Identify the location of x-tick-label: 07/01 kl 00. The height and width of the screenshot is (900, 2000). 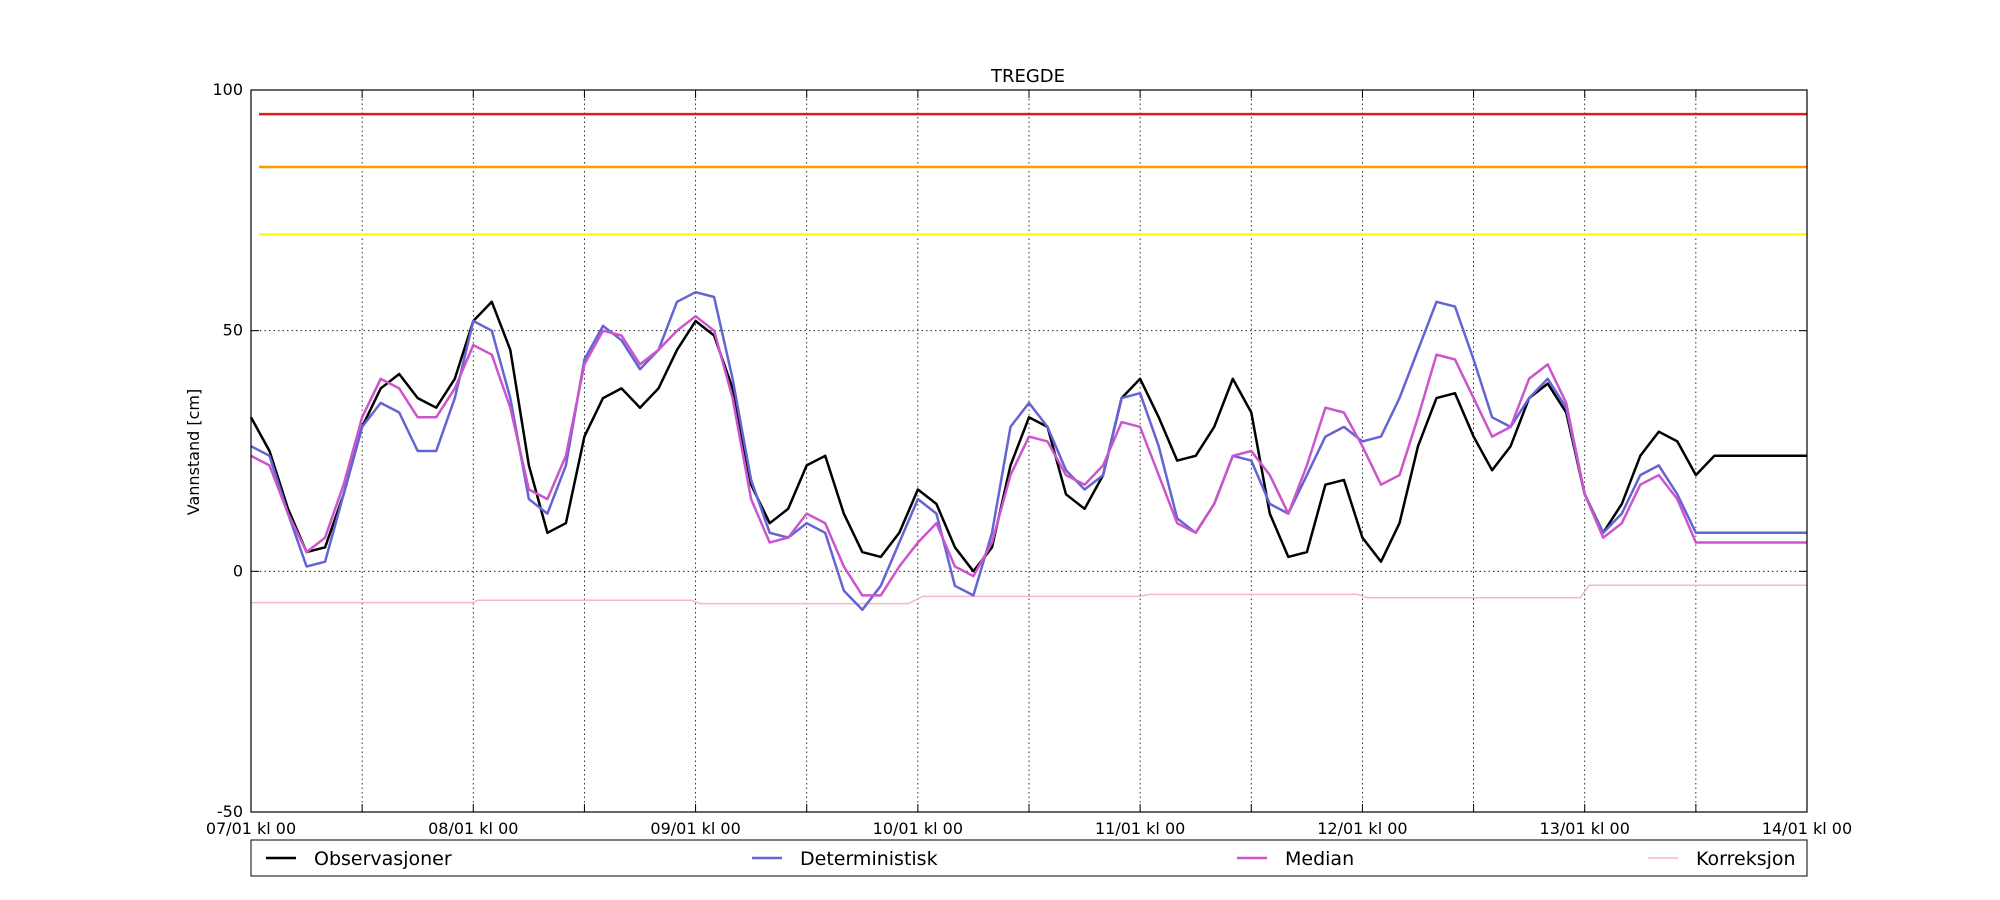
(251, 828).